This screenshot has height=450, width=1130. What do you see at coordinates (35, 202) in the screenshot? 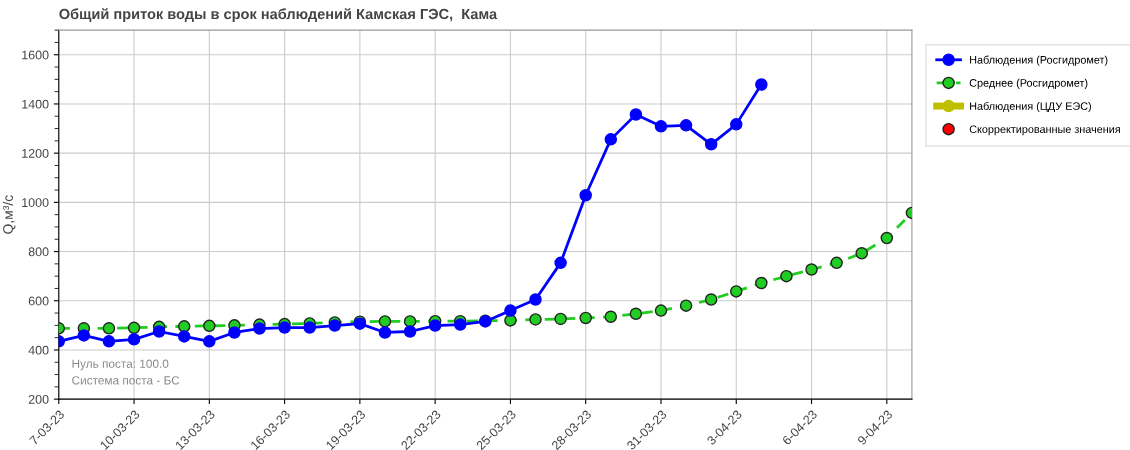
I see `y-tick-label: 1000` at bounding box center [35, 202].